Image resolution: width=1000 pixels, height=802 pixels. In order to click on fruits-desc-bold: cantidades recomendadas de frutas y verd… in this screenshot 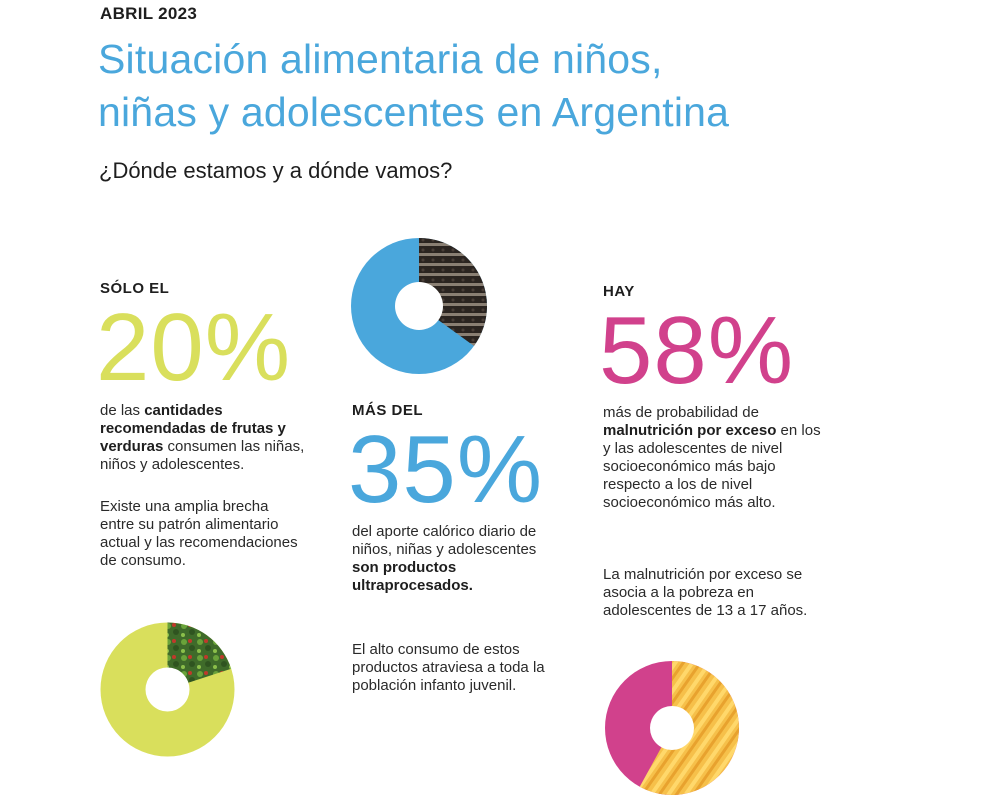, I will do `click(193, 428)`.